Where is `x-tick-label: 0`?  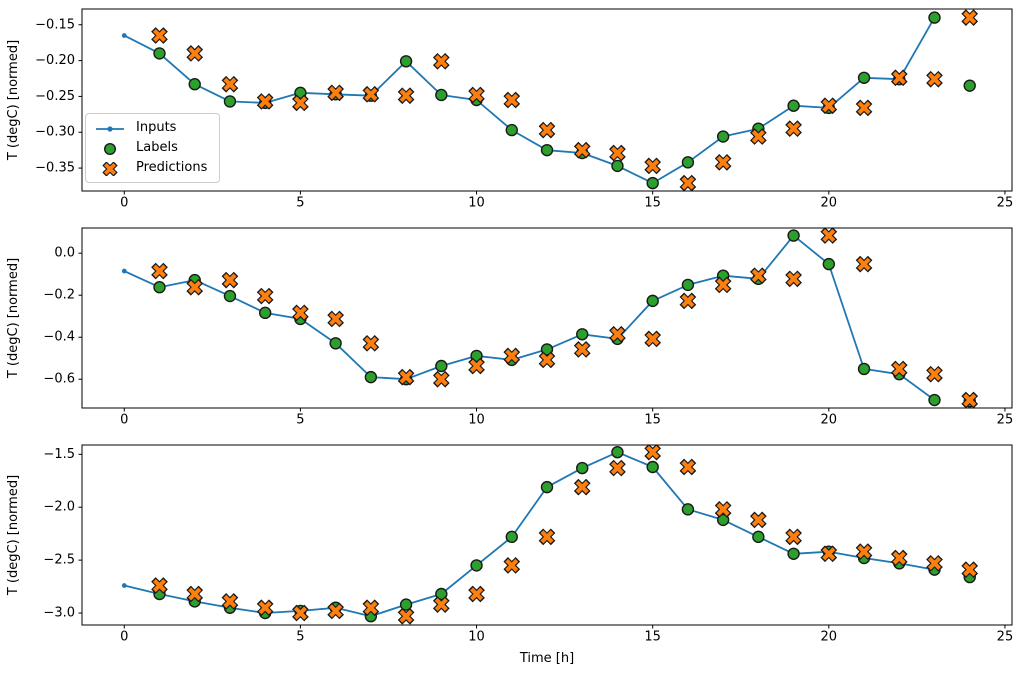
x-tick-label: 0 is located at coordinates (124, 419).